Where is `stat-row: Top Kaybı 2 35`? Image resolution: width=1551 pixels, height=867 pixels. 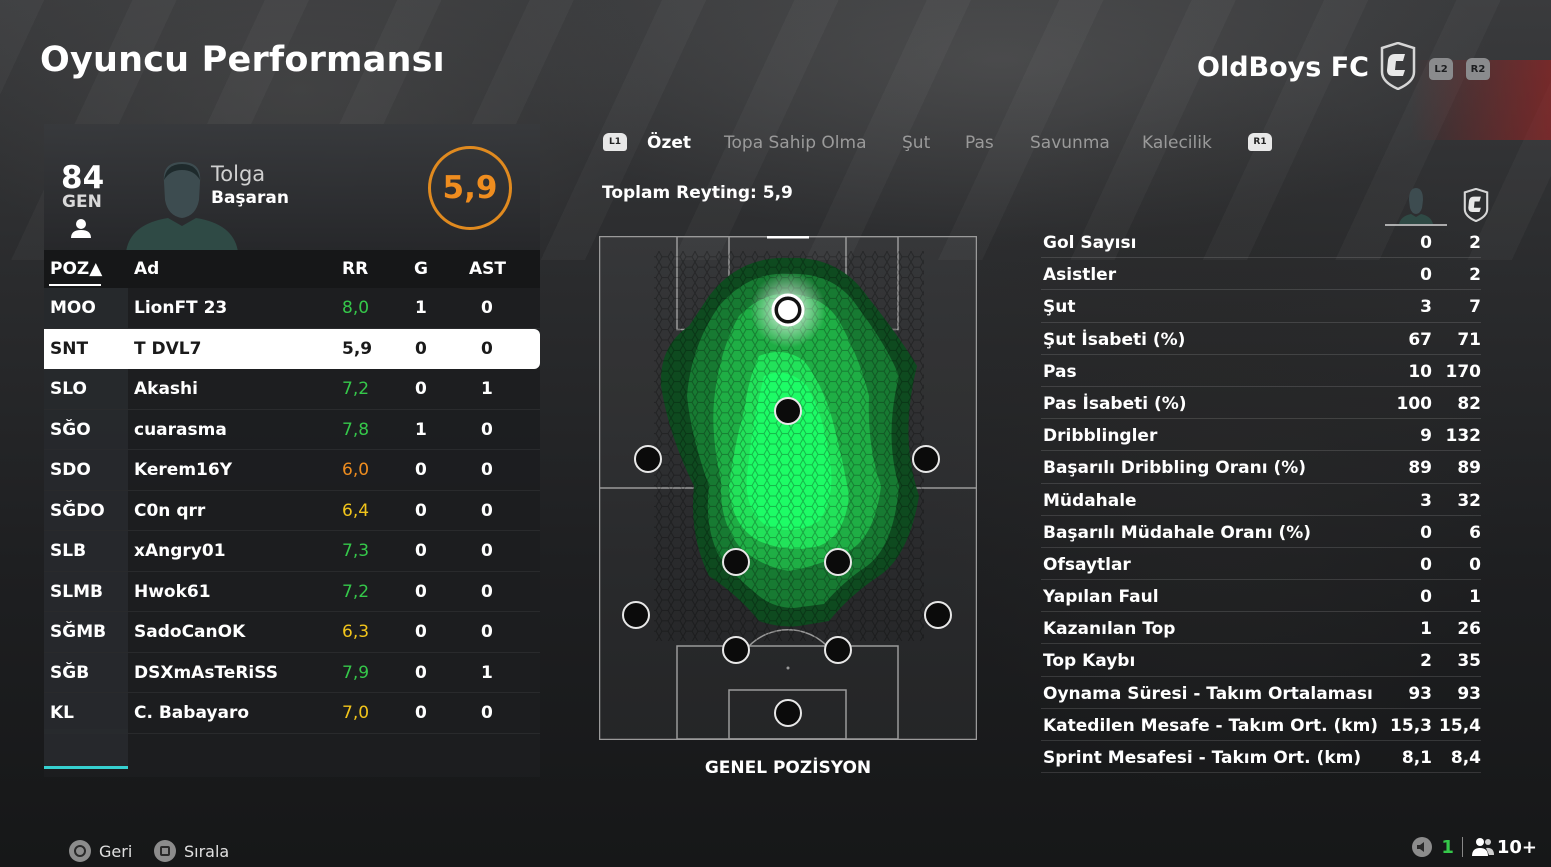 stat-row: Top Kaybı 2 35 is located at coordinates (1261, 660).